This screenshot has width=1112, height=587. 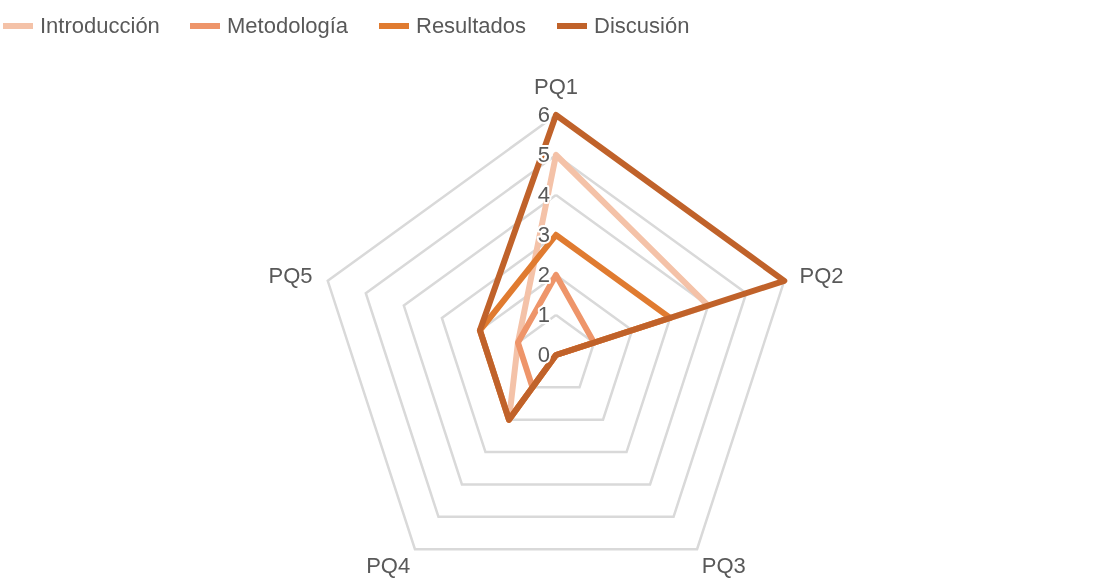 What do you see at coordinates (288, 25) in the screenshot?
I see `legend-label: Metodología` at bounding box center [288, 25].